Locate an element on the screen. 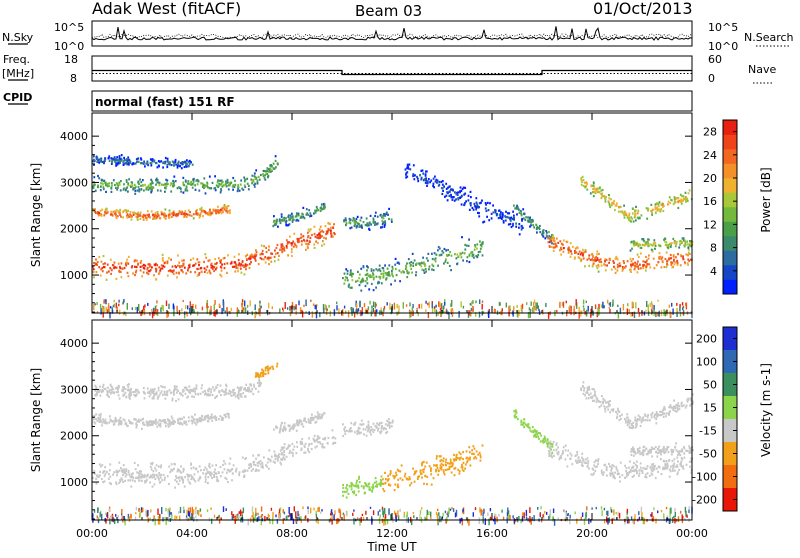 The image size is (800, 558). noise-right-tick-bottom: 10^0 is located at coordinates (723, 46).